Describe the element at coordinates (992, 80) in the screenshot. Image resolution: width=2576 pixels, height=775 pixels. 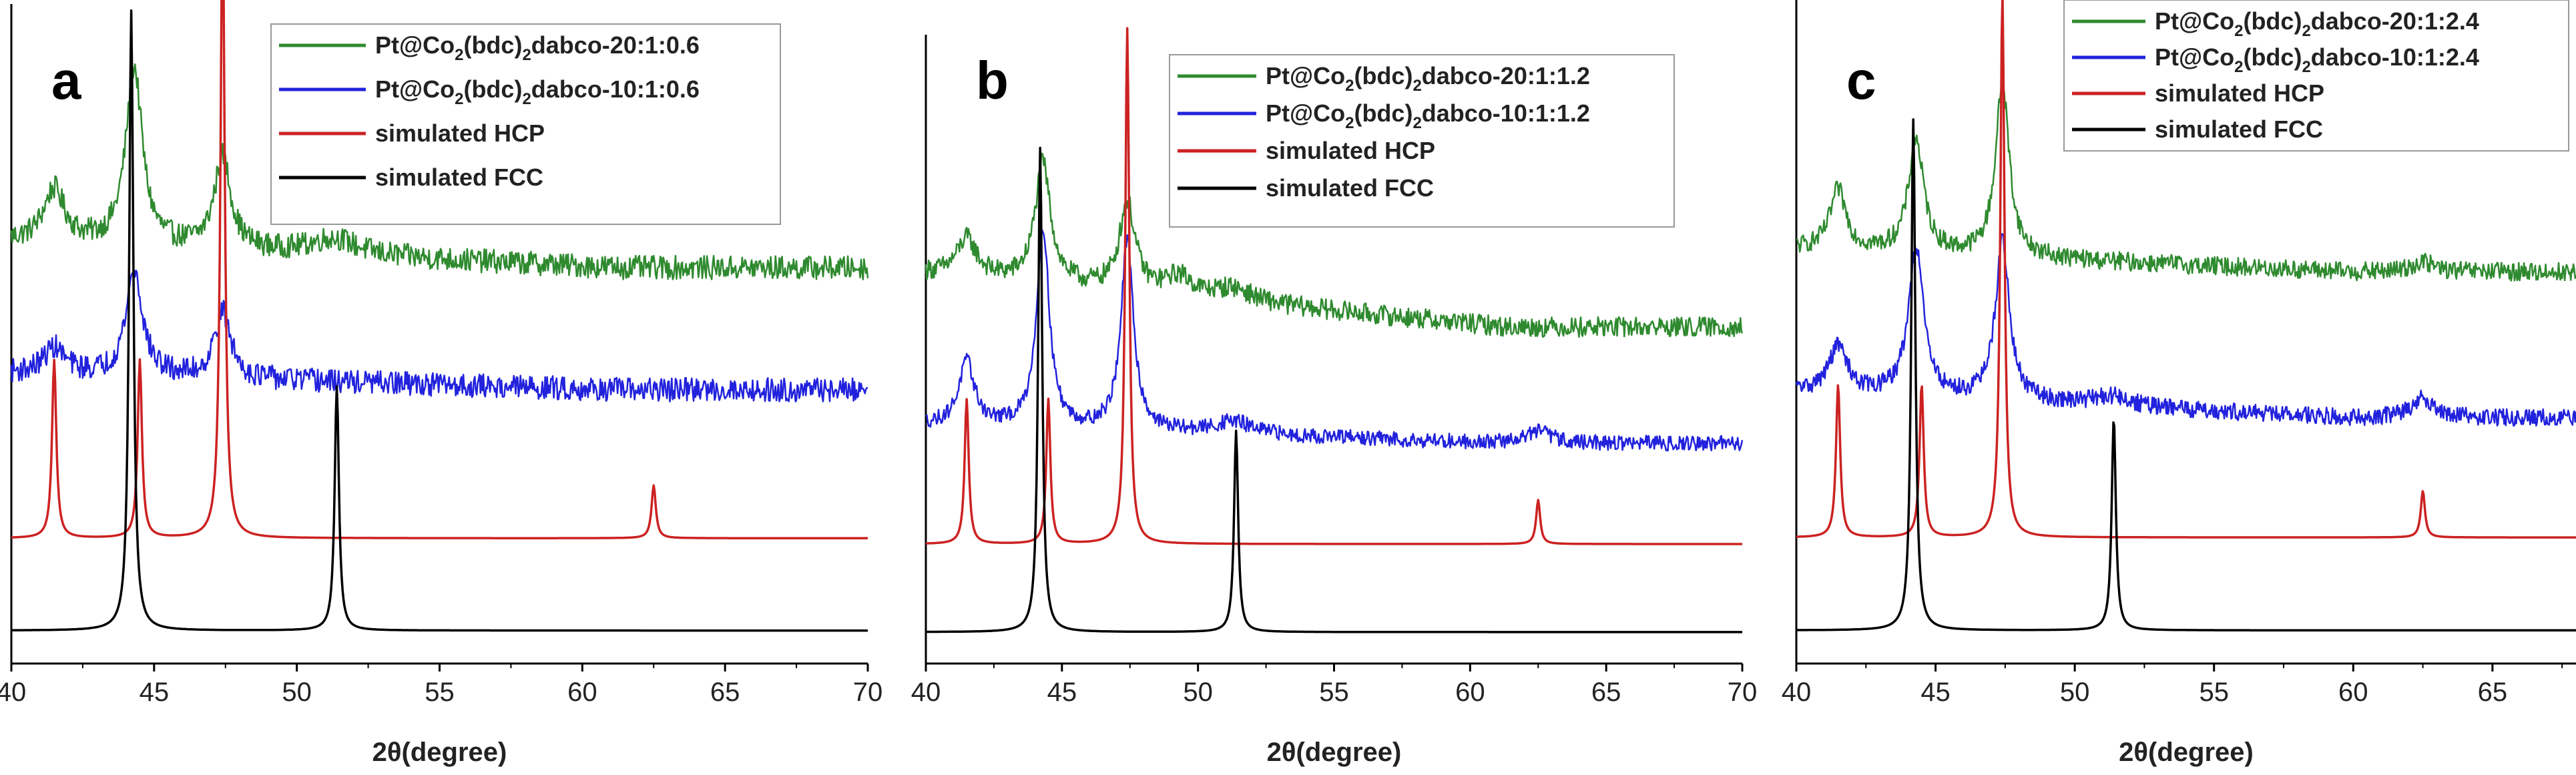
I see `panel-letter: b` at that location.